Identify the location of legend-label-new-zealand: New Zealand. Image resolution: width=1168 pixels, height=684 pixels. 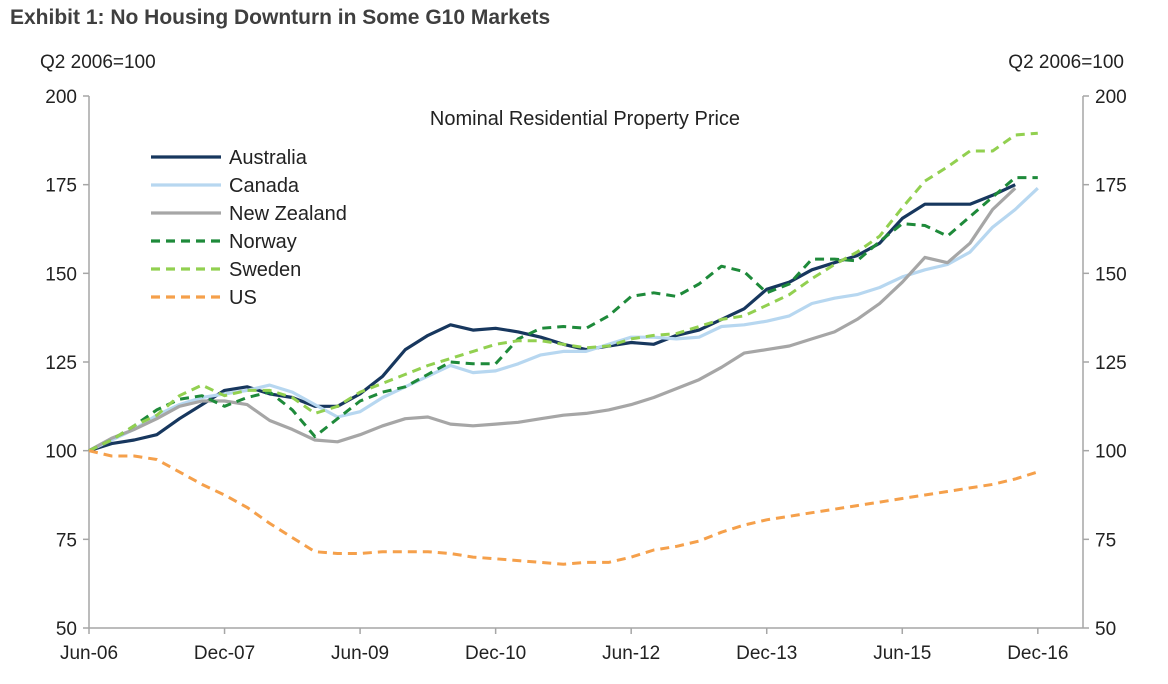
(288, 214).